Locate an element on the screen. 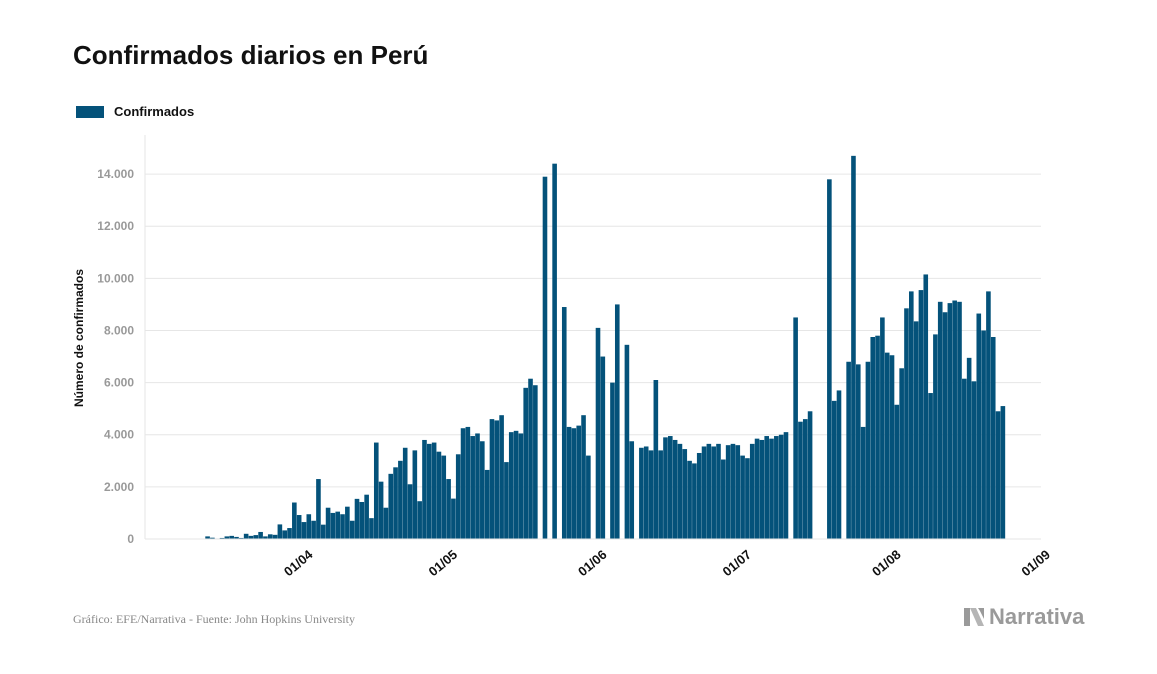 The width and height of the screenshot is (1157, 674). brand-name: Narrativa is located at coordinates (1037, 616).